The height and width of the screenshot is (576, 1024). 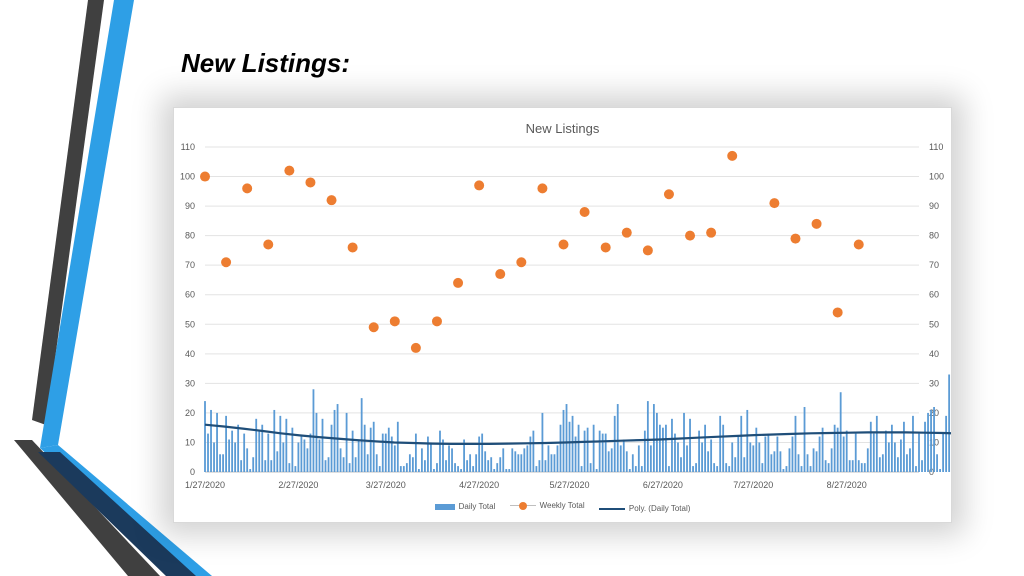 What do you see at coordinates (190, 413) in the screenshot?
I see `y-tick-label-left: 20` at bounding box center [190, 413].